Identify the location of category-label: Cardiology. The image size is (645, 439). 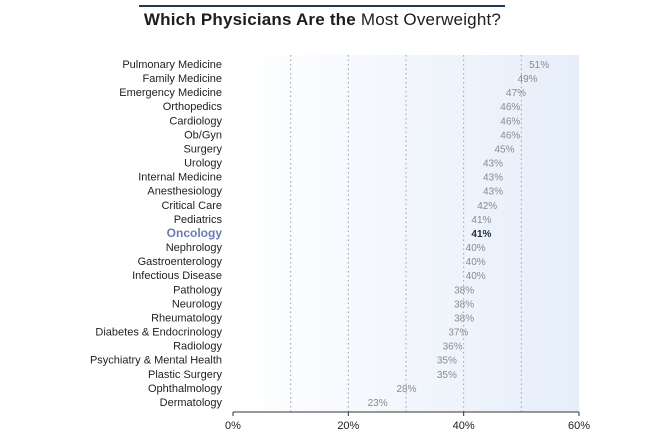
(195, 121).